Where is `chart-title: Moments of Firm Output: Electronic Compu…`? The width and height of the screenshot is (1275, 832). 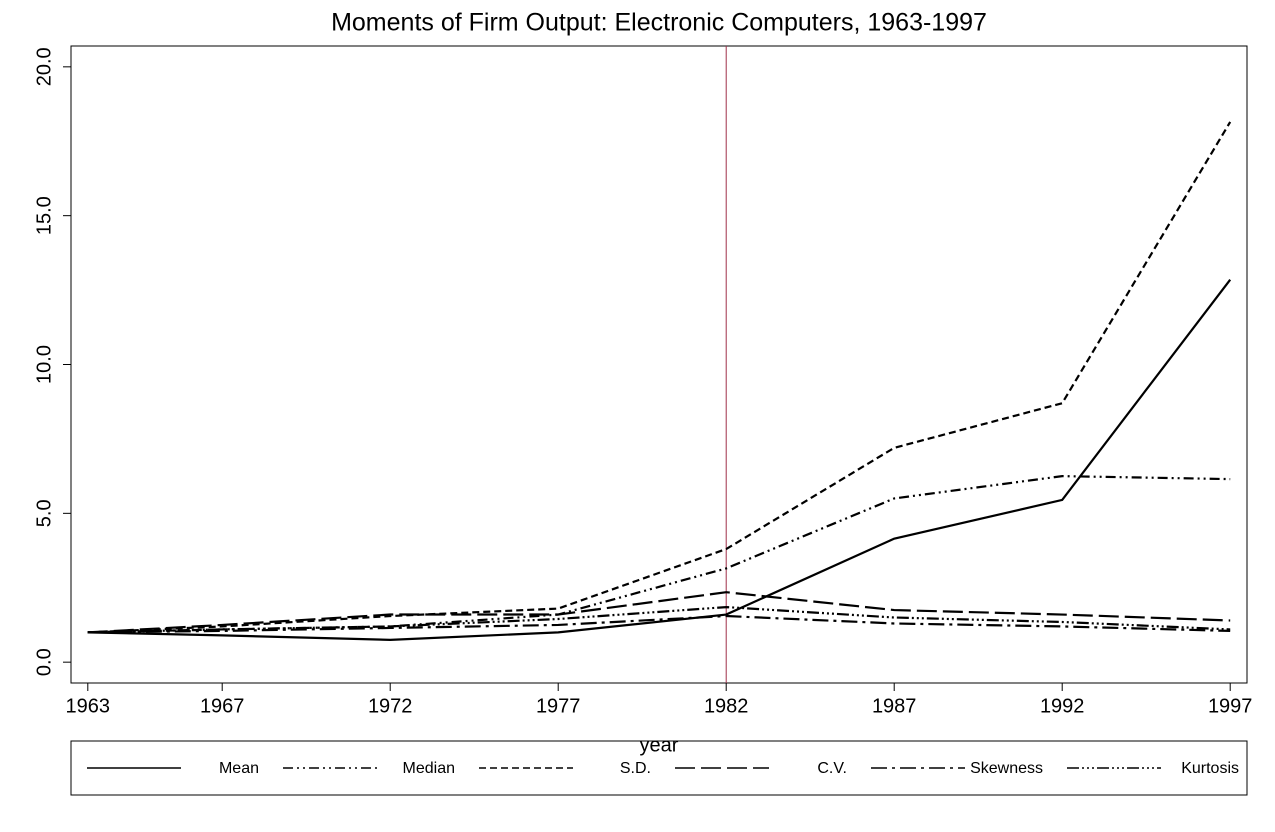 chart-title: Moments of Firm Output: Electronic Compu… is located at coordinates (659, 23).